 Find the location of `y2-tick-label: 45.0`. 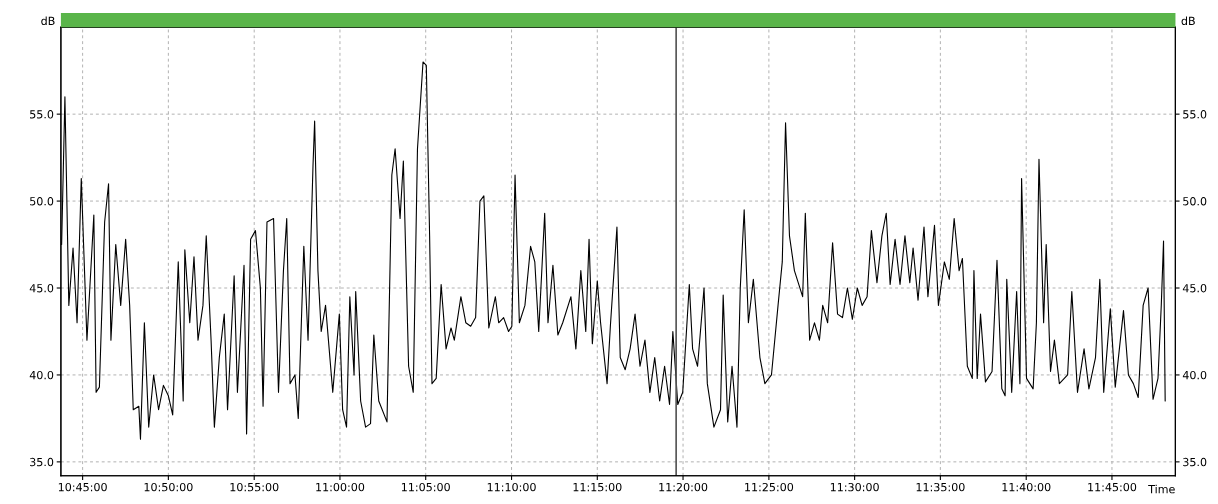

y2-tick-label: 45.0 is located at coordinates (1194, 288).